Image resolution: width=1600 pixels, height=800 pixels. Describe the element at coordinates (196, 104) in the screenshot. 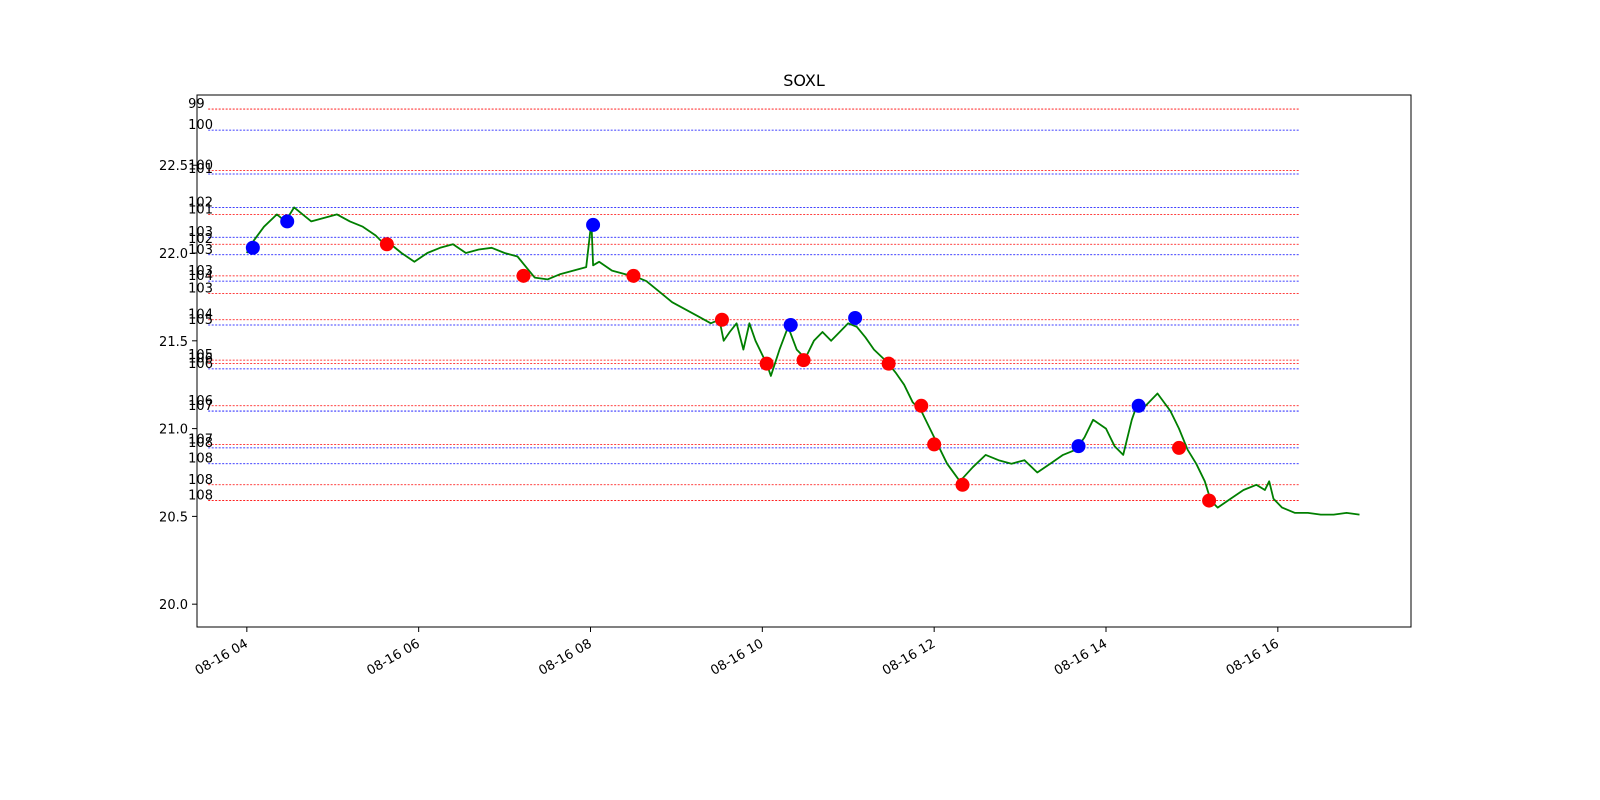

I see `level-label: 99` at that location.